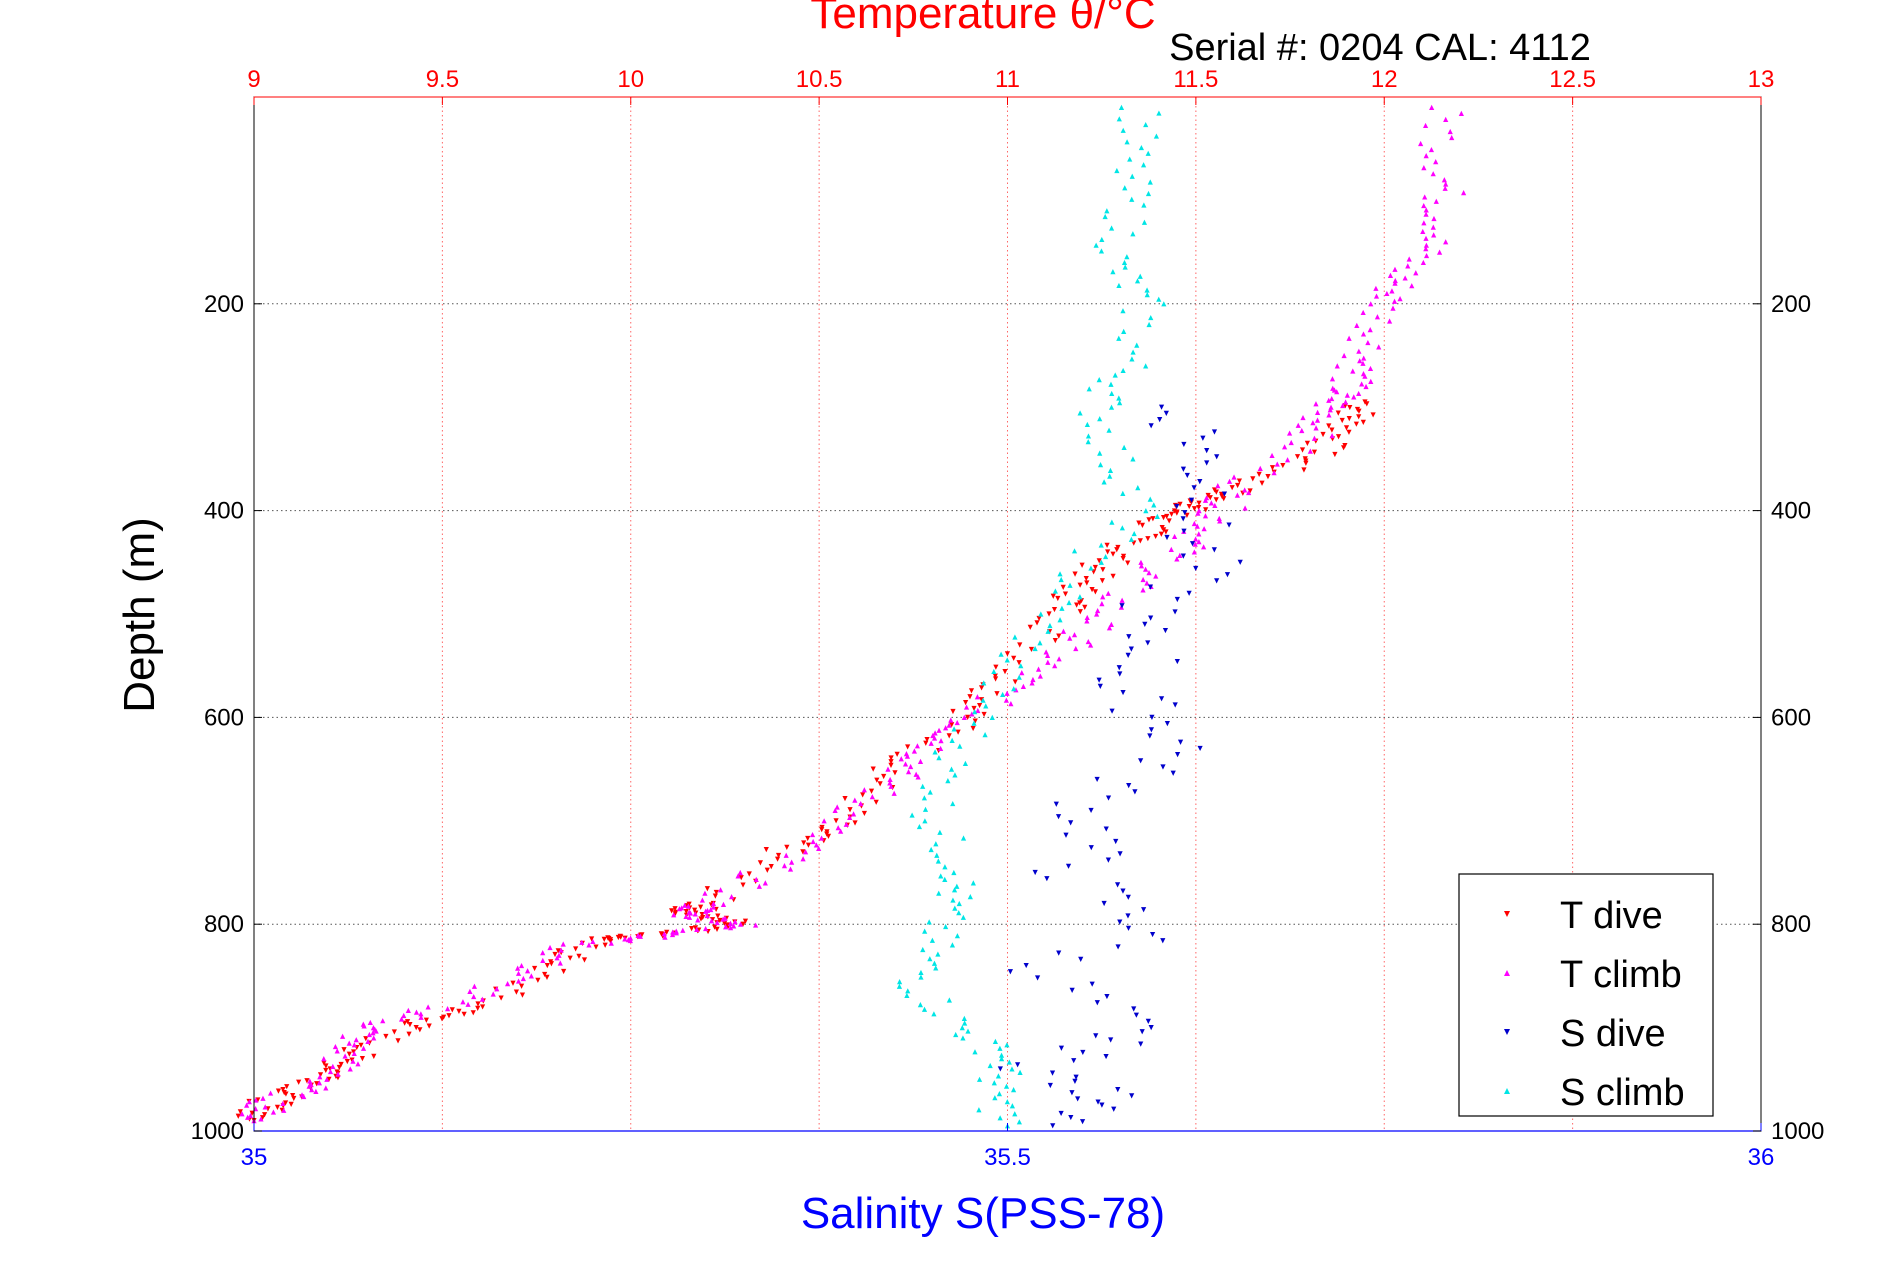 Image resolution: width=1891 pixels, height=1262 pixels. Describe the element at coordinates (1791, 304) in the screenshot. I see `right-tick-label: 200` at that location.